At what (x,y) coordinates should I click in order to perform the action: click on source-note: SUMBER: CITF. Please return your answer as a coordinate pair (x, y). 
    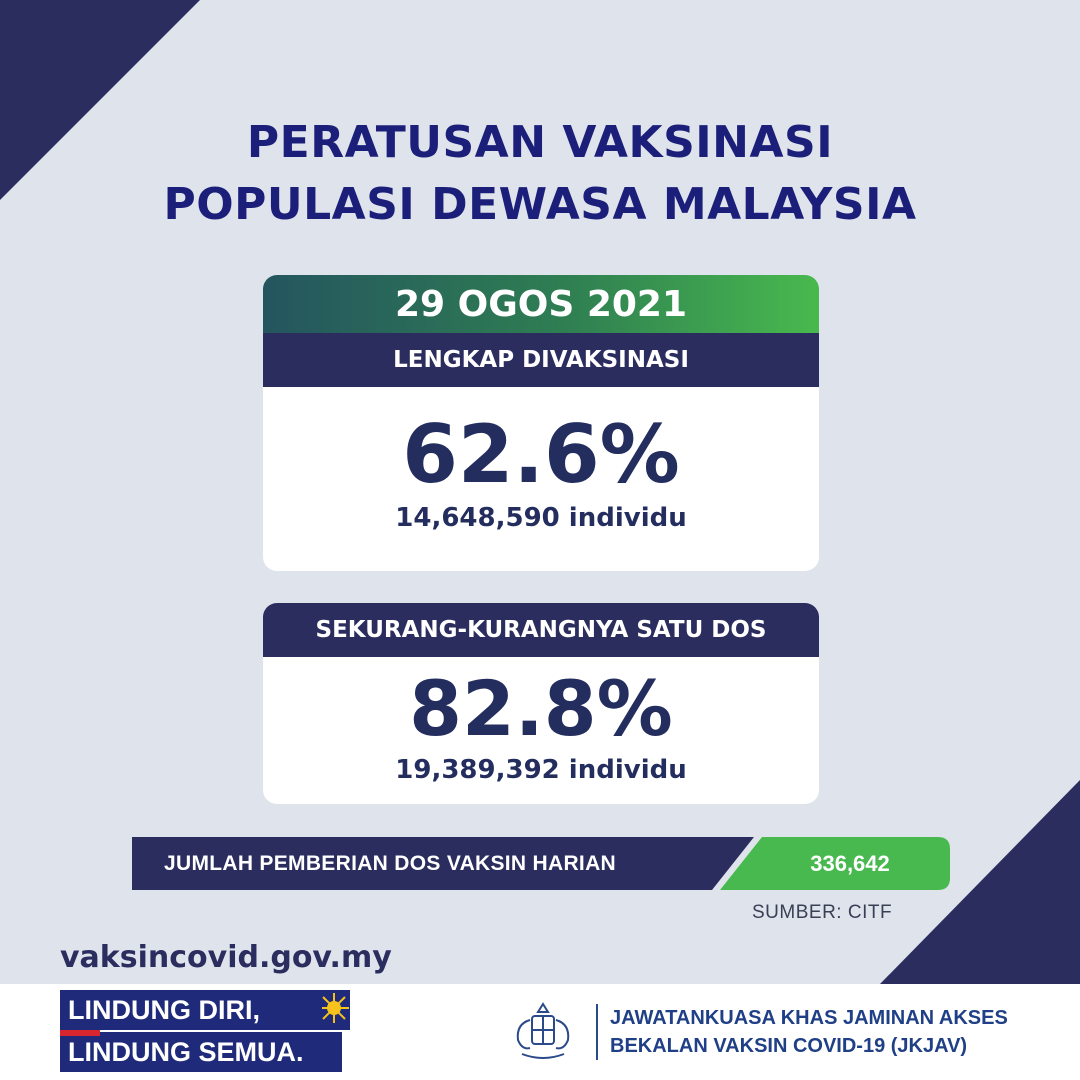
    Looking at the image, I should click on (822, 912).